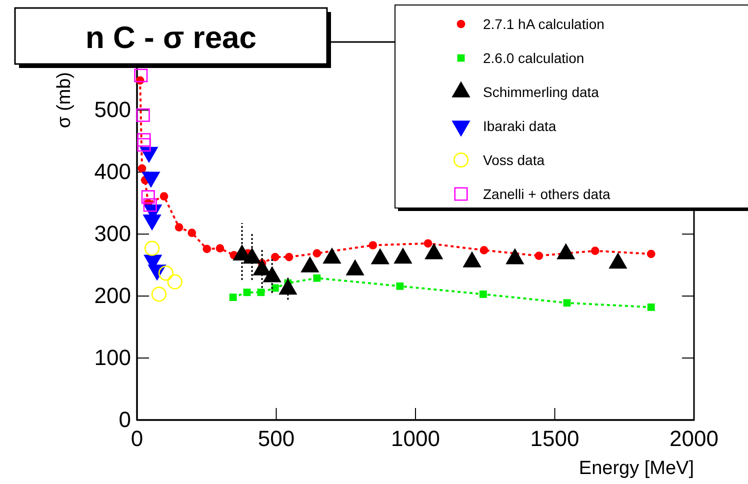 This screenshot has width=748, height=484. I want to click on y-tick-label: 300, so click(112, 233).